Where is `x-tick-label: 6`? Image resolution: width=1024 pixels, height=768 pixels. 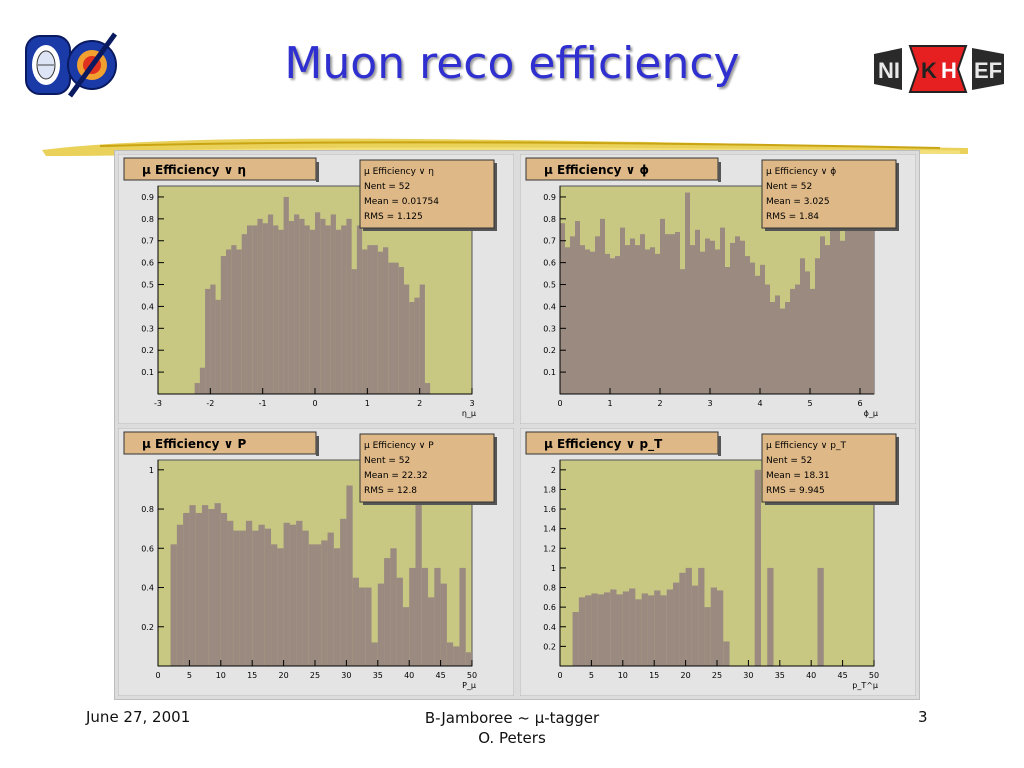 x-tick-label: 6 is located at coordinates (859, 403).